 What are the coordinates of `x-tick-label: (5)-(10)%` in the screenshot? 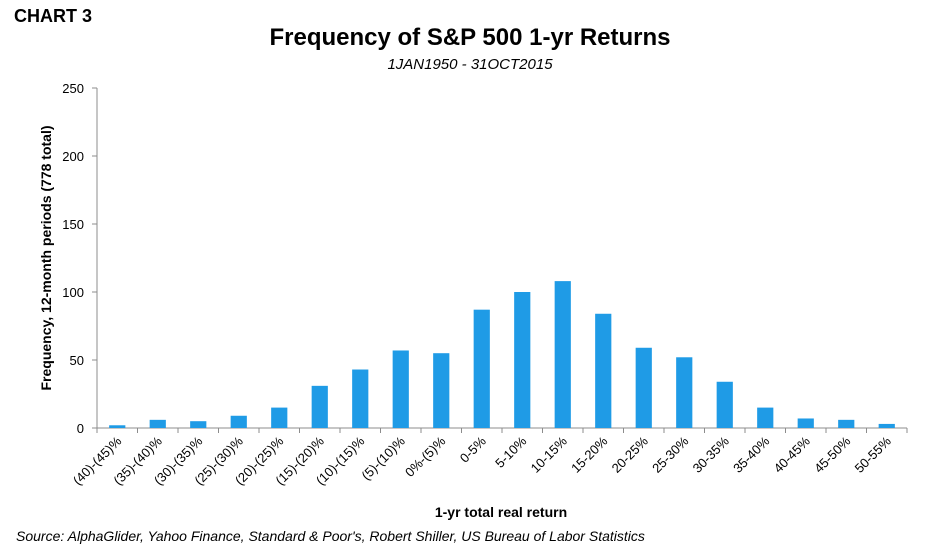 It's located at (383, 458).